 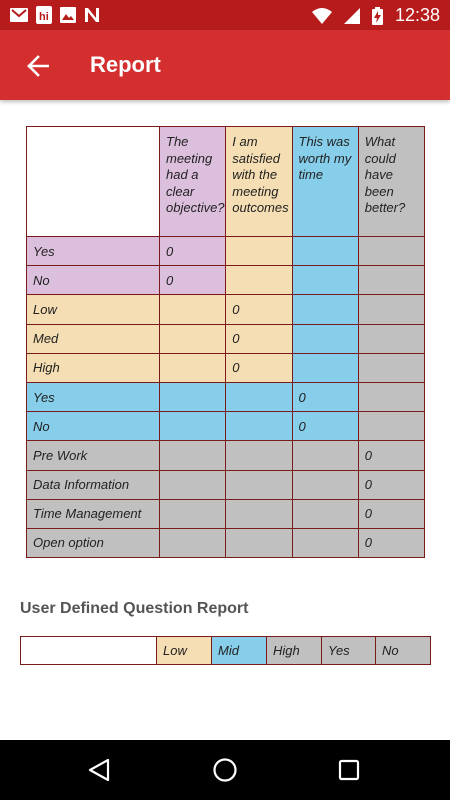 I want to click on home-circle-icon, so click(x=225, y=770).